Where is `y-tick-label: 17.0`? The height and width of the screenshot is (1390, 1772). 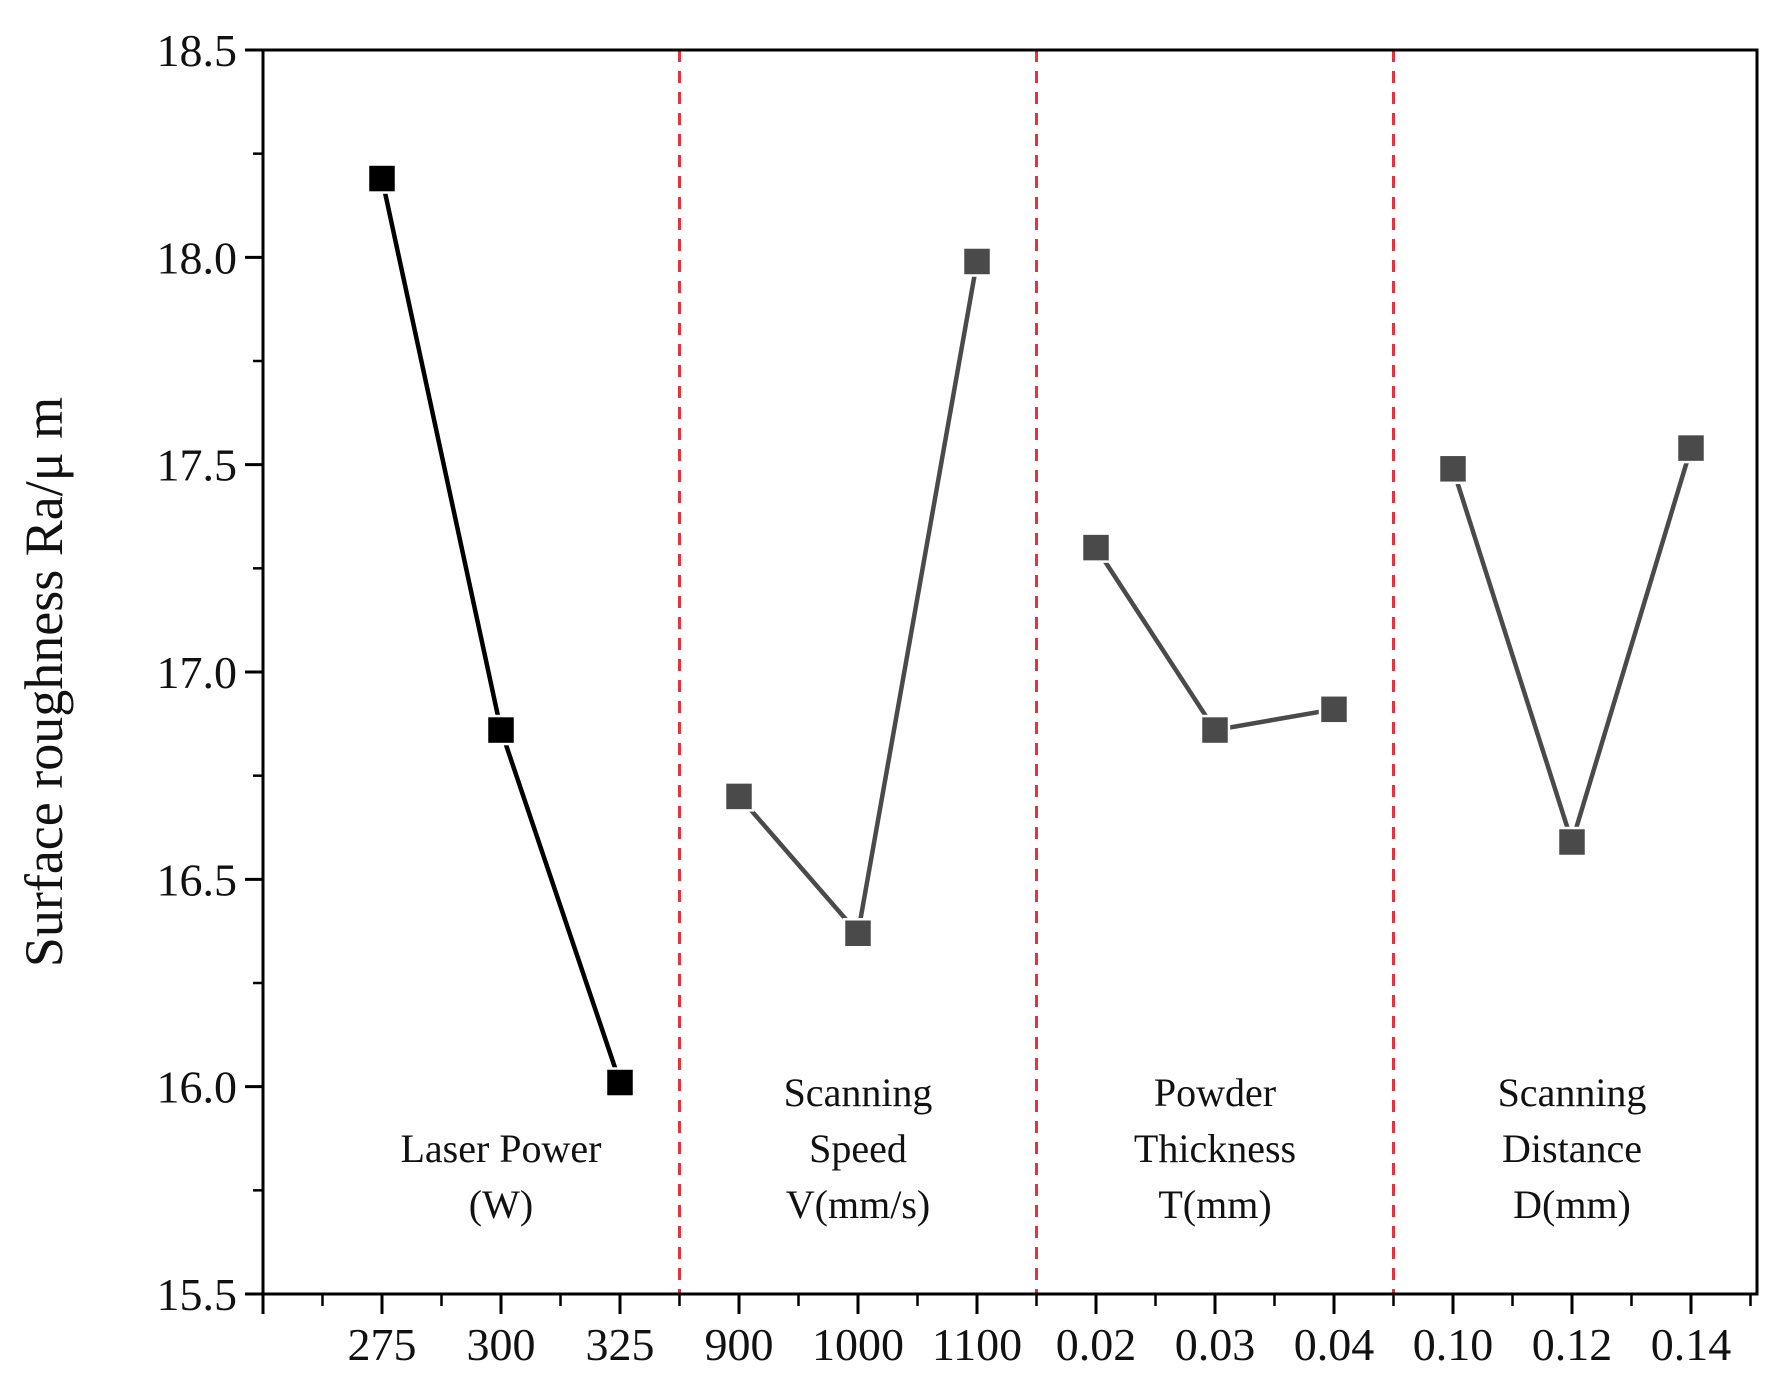 y-tick-label: 17.0 is located at coordinates (197, 672).